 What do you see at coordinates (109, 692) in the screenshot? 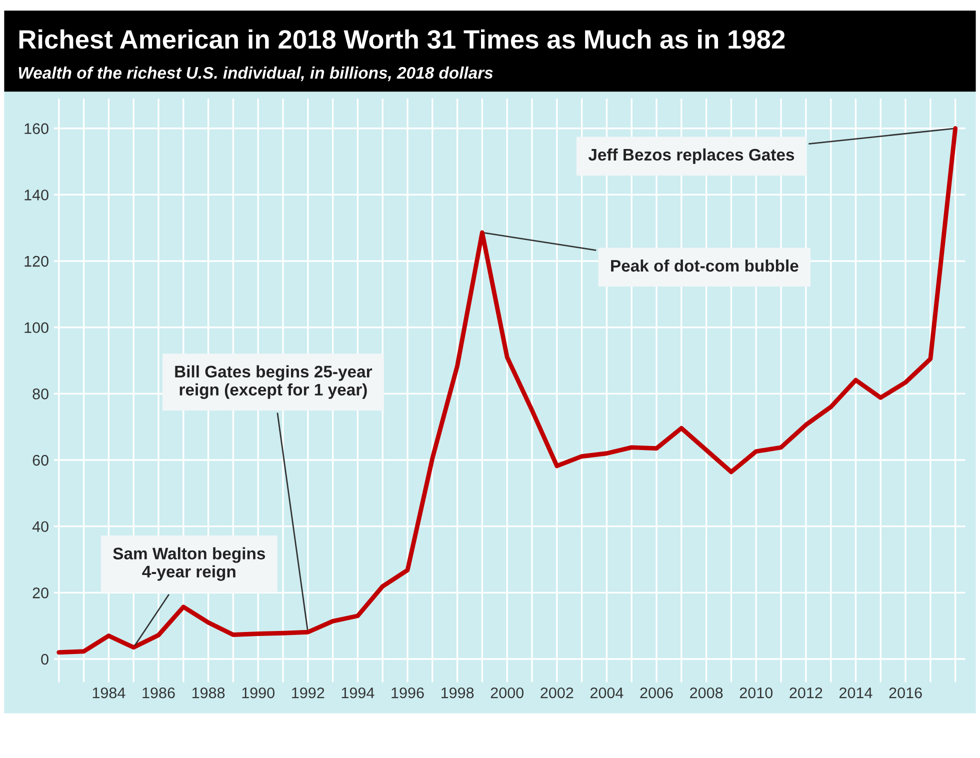
I see `x-tick-label: 1984` at bounding box center [109, 692].